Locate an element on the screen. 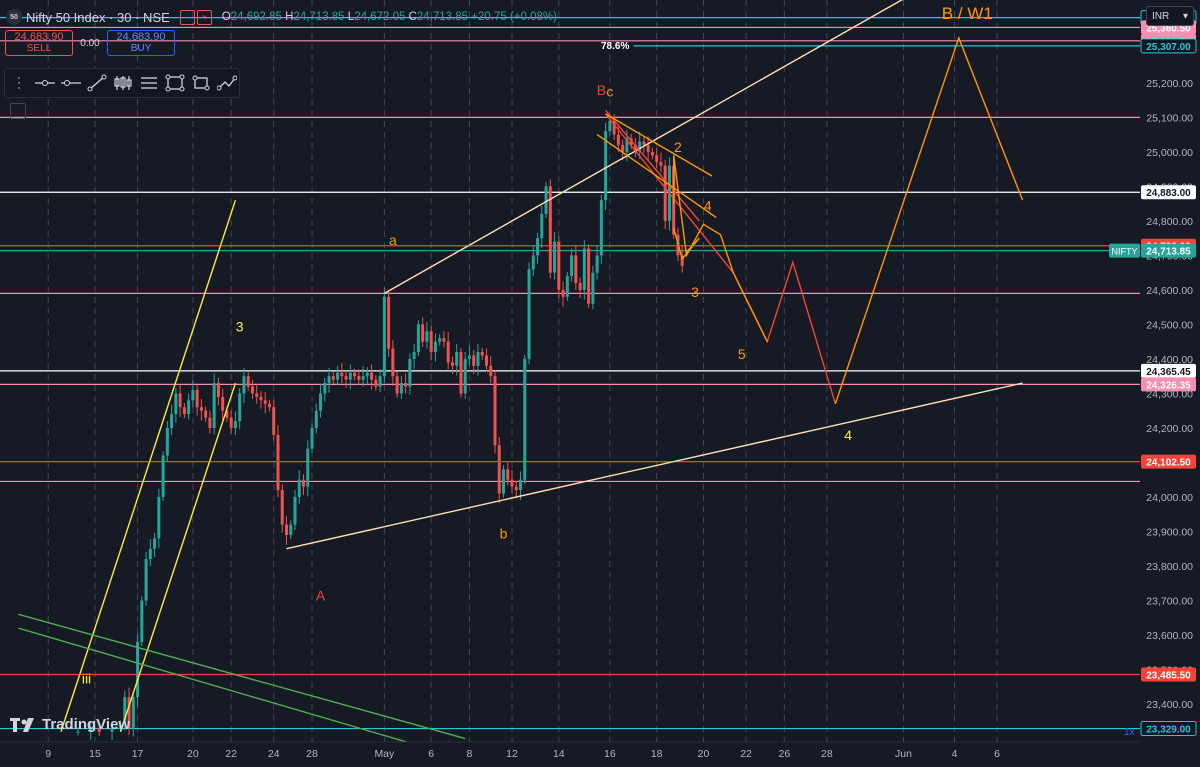 This screenshot has height=767, width=1200. price-tick-label: 24,200.00 is located at coordinates (1169, 429).